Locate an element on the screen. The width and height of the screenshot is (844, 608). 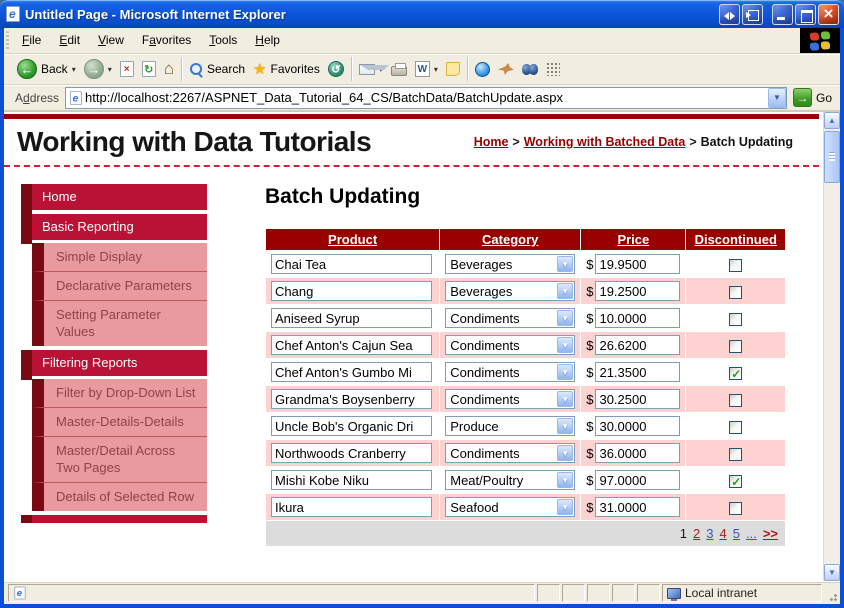
menu-tools: Tools is located at coordinates (223, 40).